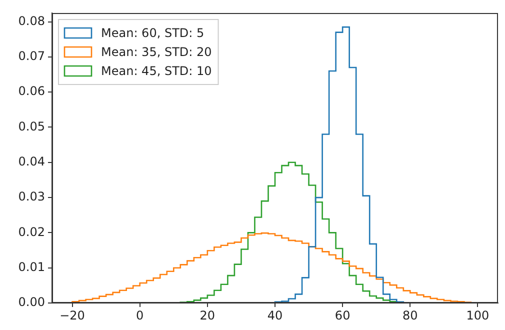 The width and height of the screenshot is (505, 330). Describe the element at coordinates (31, 56) in the screenshot. I see `y-tick-label: 0.07` at that location.